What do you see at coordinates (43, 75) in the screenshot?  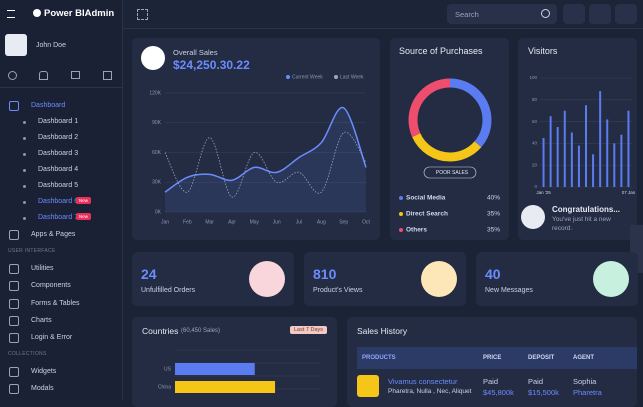 I see `bell-icon` at bounding box center [43, 75].